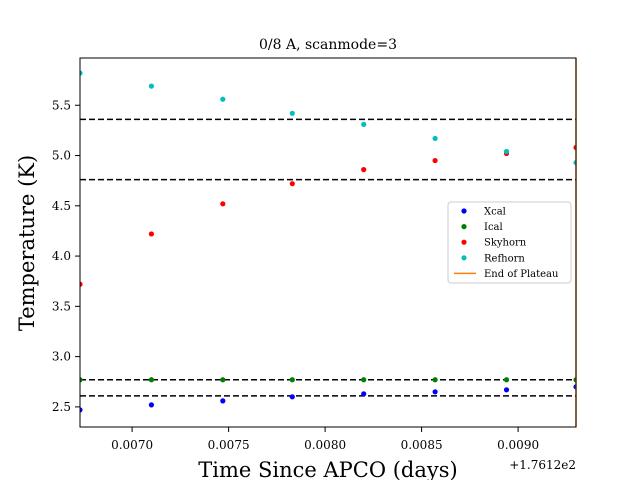 This screenshot has width=640, height=480. What do you see at coordinates (518, 445) in the screenshot?
I see `x-tick-label: 0.0090` at bounding box center [518, 445].